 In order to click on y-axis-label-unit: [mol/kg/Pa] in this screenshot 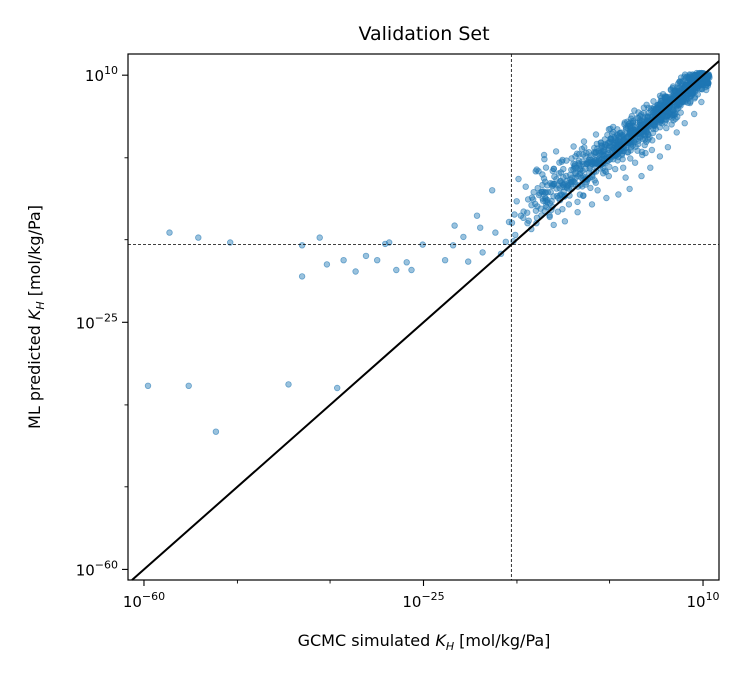, I will do `click(34, 253)`.